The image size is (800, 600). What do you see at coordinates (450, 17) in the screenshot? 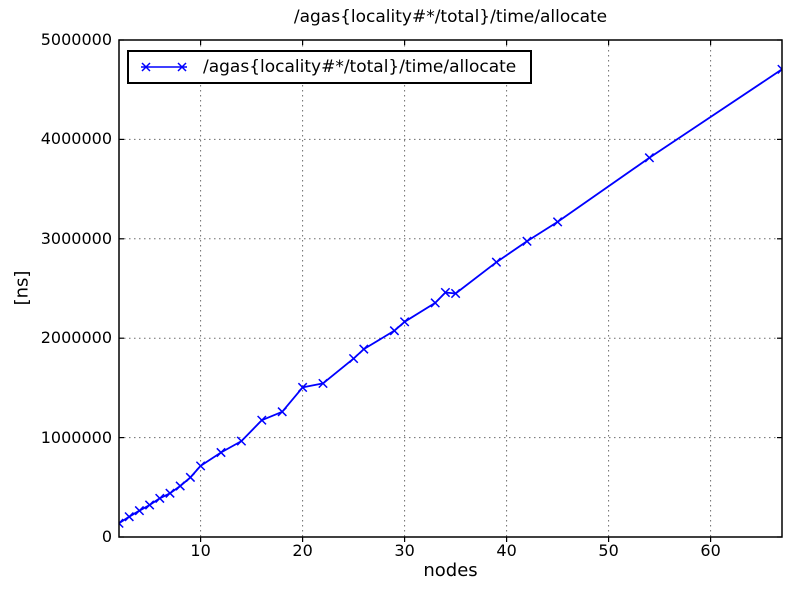
I see `chart-title: /agas{locality#*/total}/time/allocate` at bounding box center [450, 17].